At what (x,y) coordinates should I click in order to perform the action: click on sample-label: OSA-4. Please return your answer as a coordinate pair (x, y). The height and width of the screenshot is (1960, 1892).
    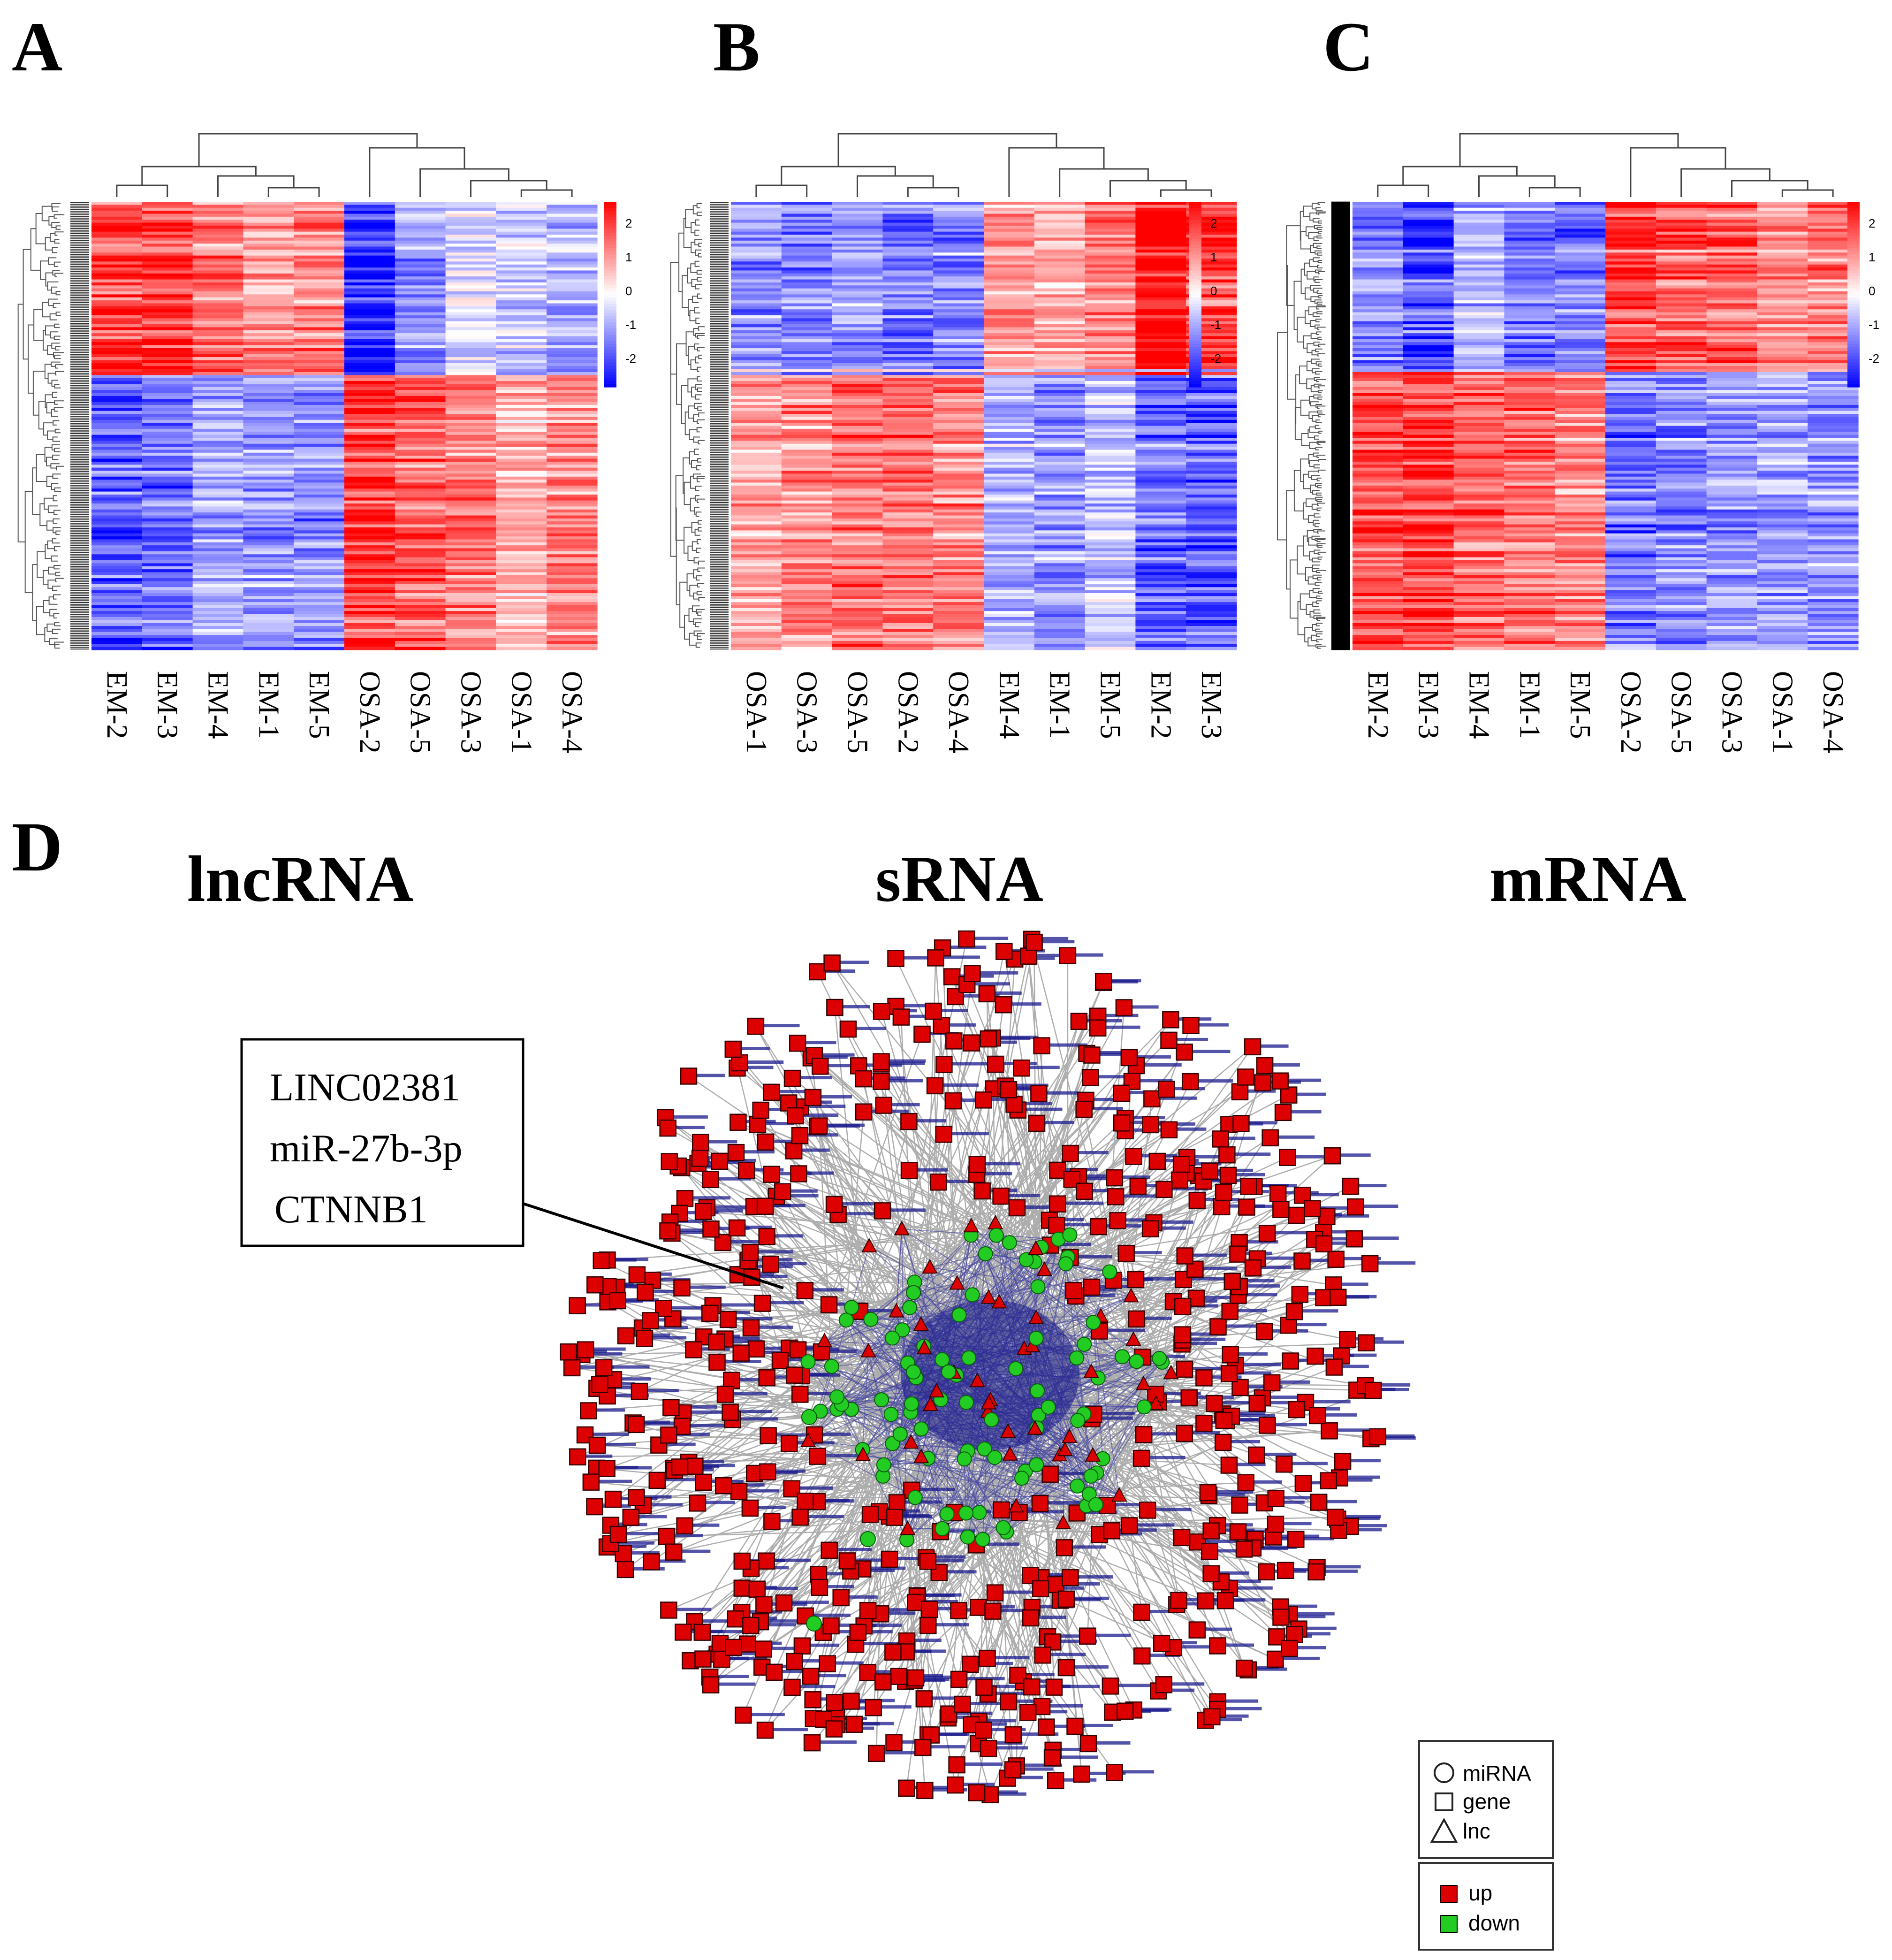
    Looking at the image, I should click on (958, 712).